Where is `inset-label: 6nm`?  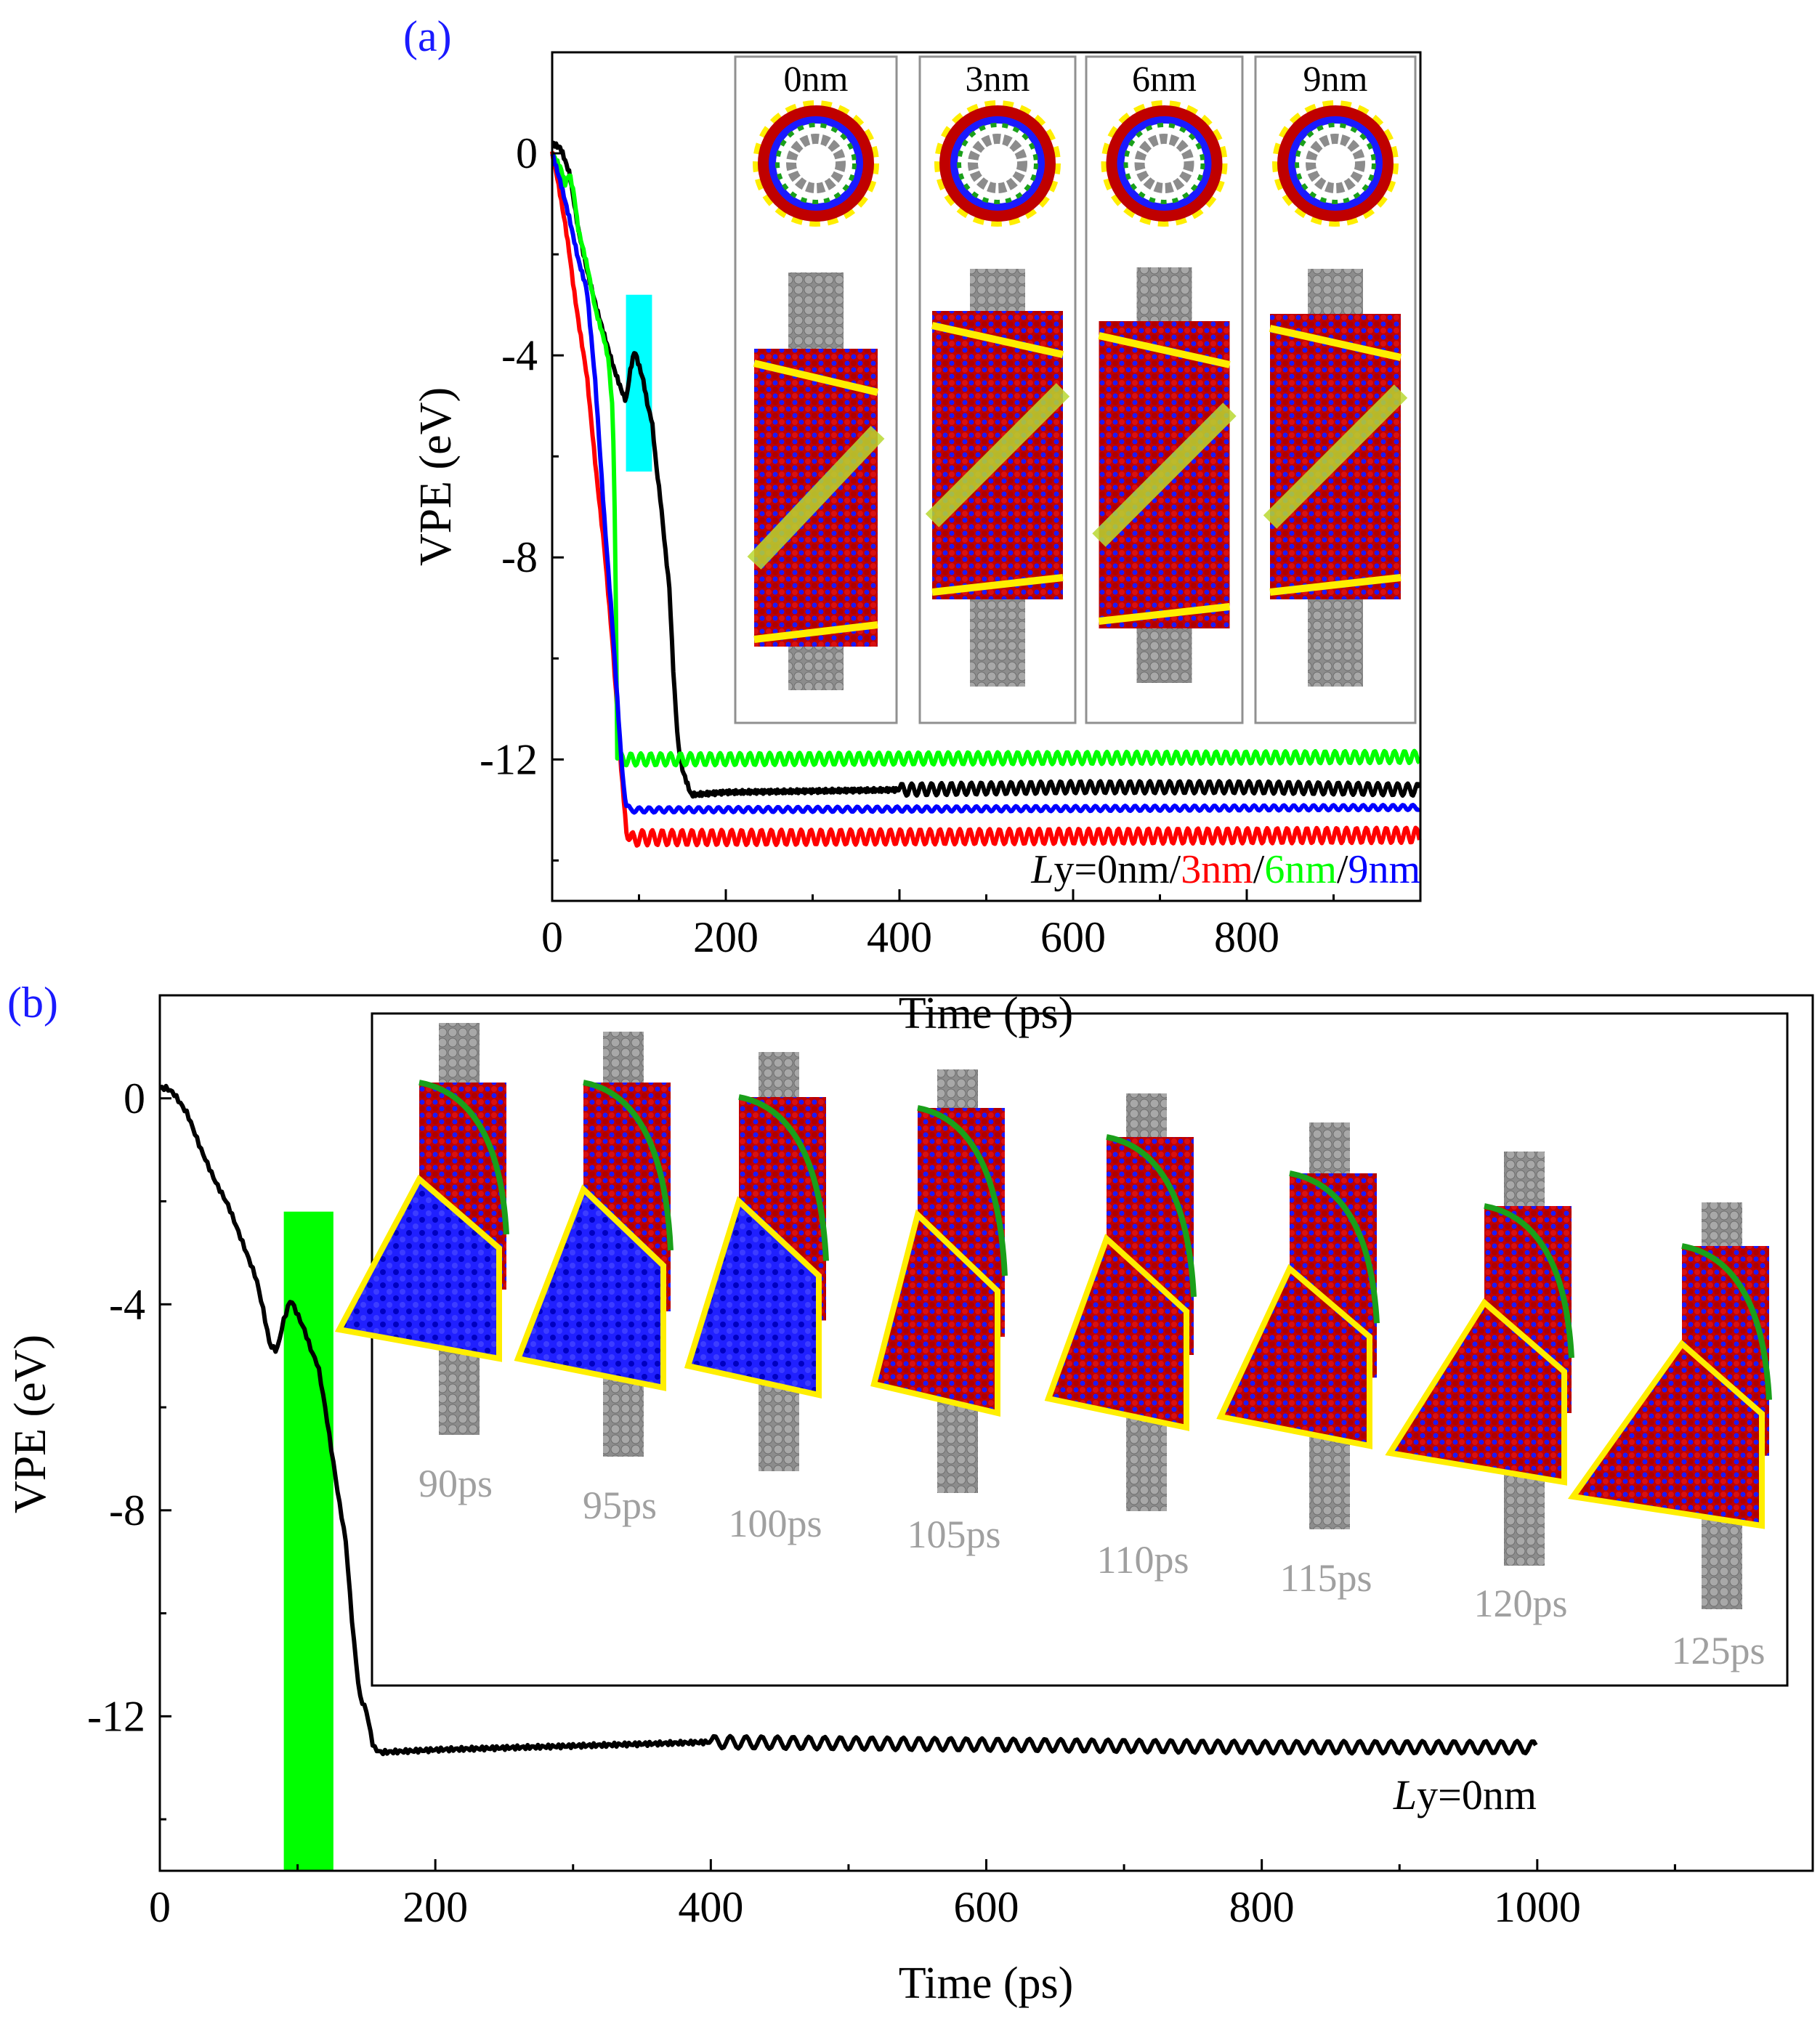 inset-label: 6nm is located at coordinates (1164, 78).